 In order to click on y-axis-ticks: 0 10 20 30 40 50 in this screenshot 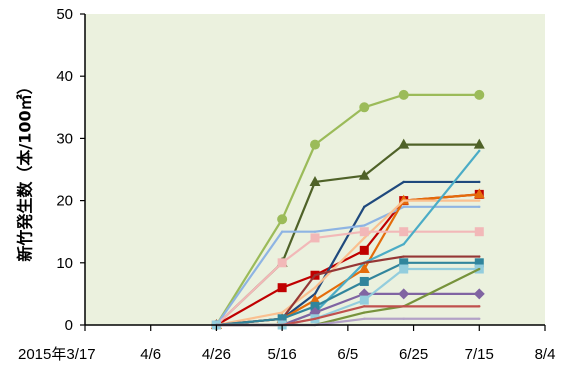, I will do `click(70, 170)`.